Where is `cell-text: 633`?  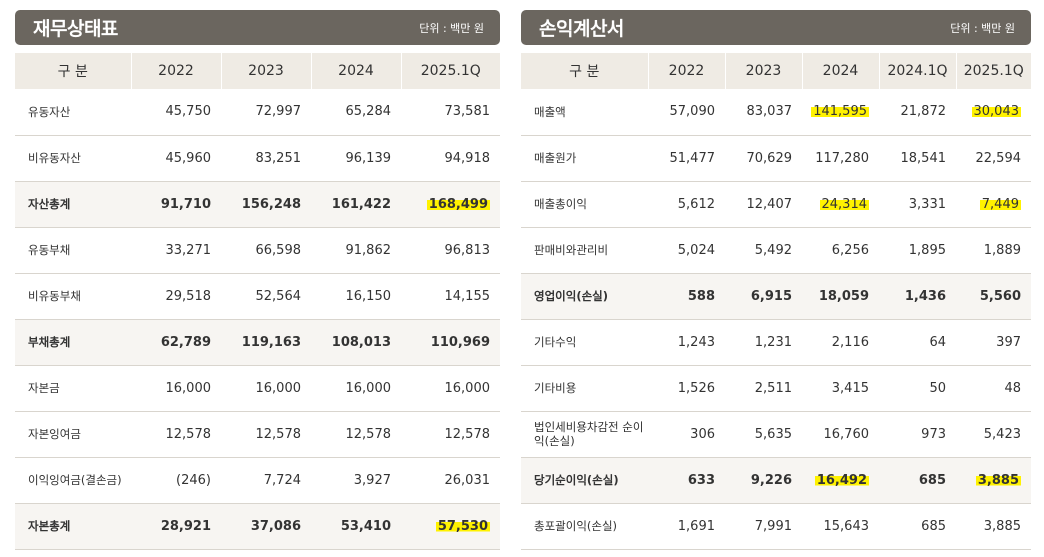
cell-text: 633 is located at coordinates (701, 480).